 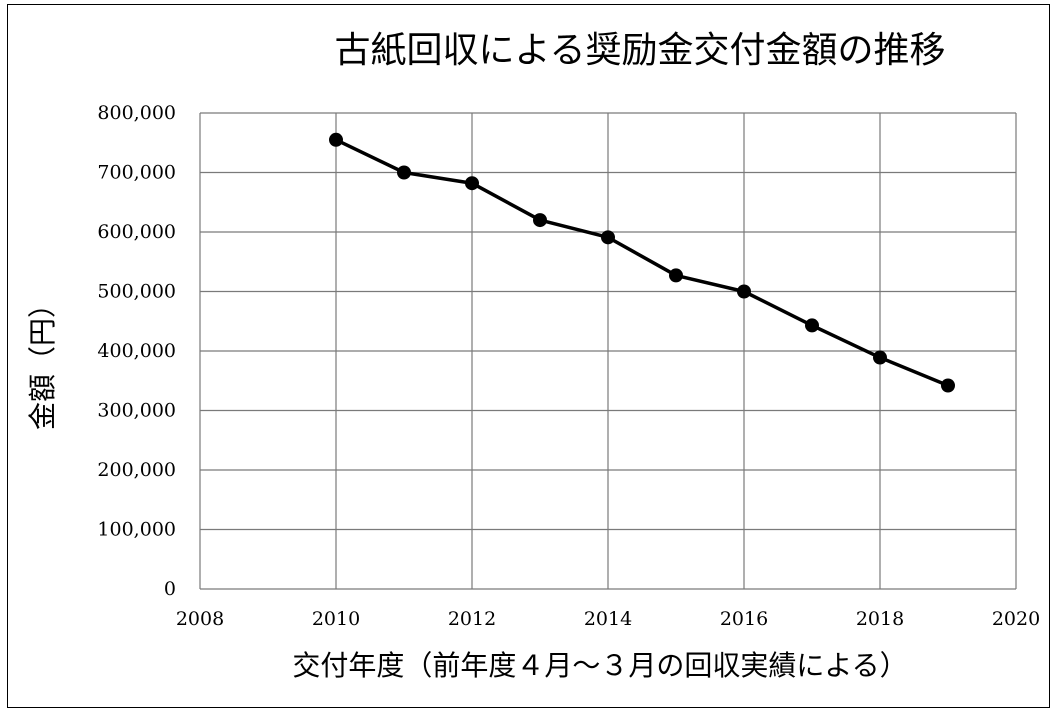 What do you see at coordinates (136, 113) in the screenshot?
I see `y-tick-label: 800,000` at bounding box center [136, 113].